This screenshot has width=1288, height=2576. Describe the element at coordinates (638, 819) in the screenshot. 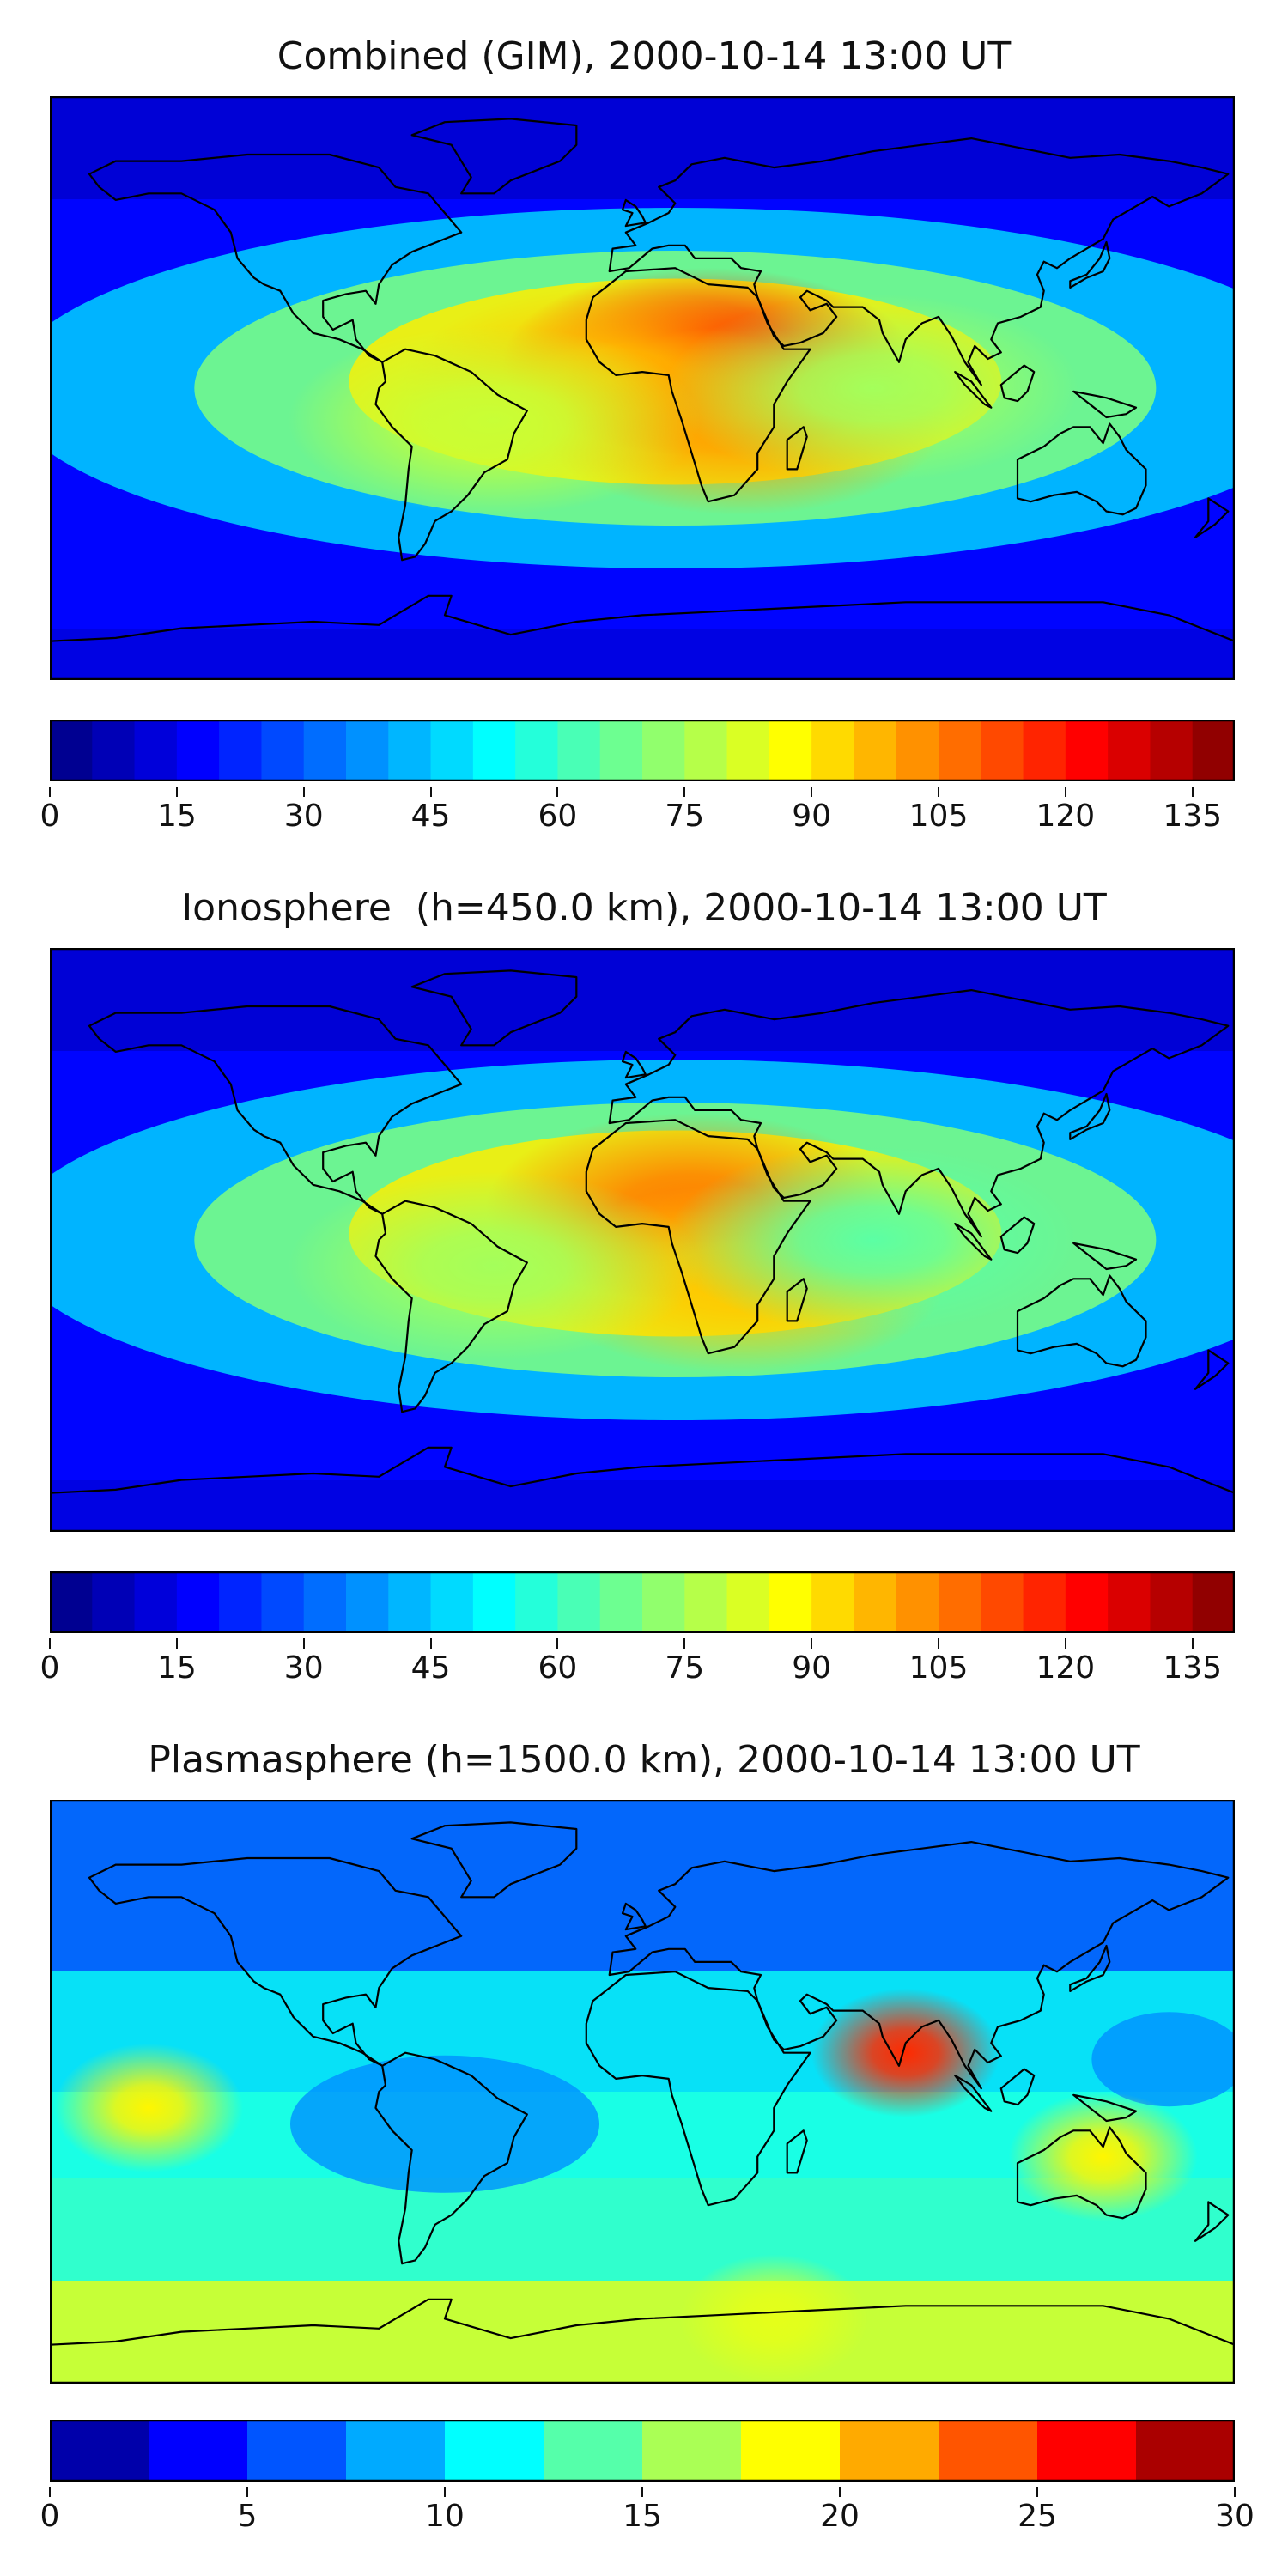

I see `combined-colorbar-ticks: 0 15 30 45 60 75 90 105 120 135` at that location.